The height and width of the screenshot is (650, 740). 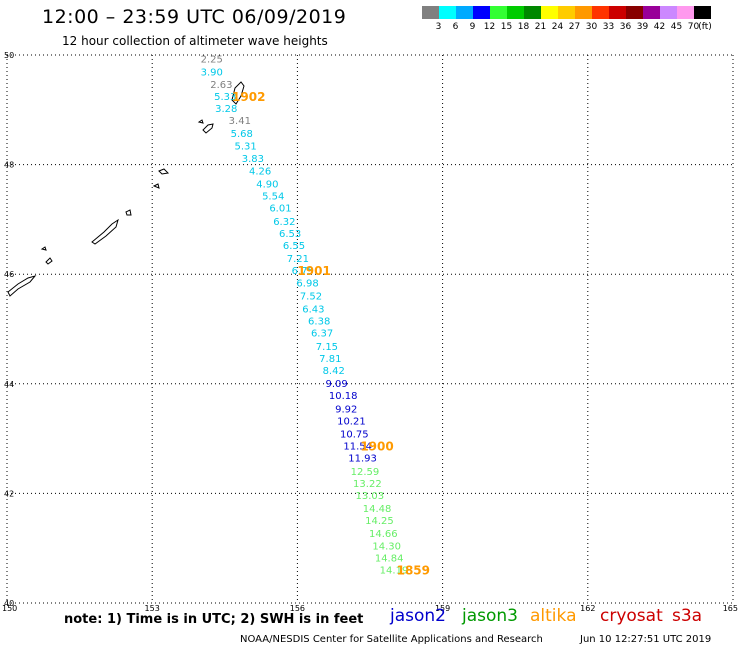 I want to click on generation-timestamp: Jun 10 12:27:51 UTC 2019, so click(x=646, y=639).